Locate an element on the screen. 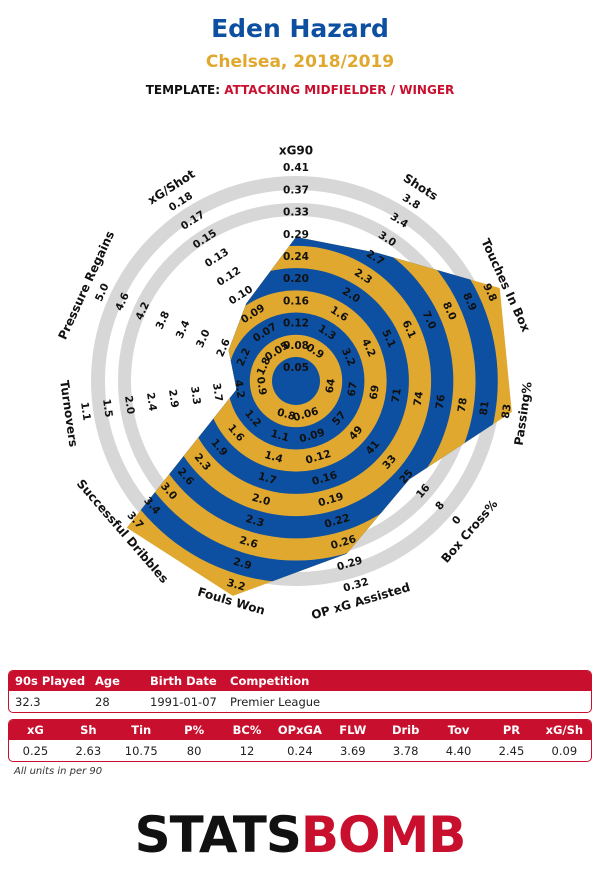 The image size is (600, 880). tick-label-0-6: 0.29 is located at coordinates (296, 235).